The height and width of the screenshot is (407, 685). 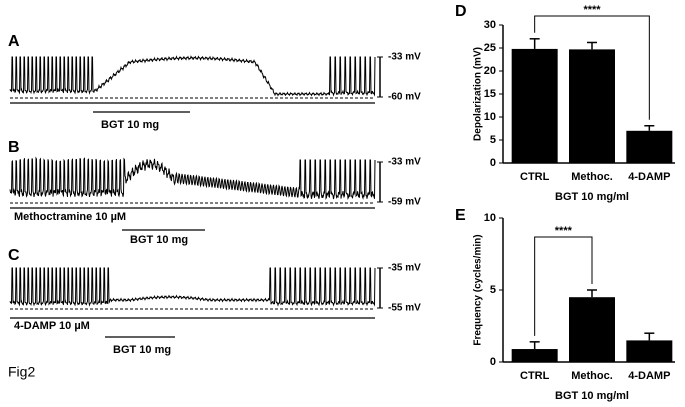 I want to click on panel-label: B, so click(x=14, y=147).